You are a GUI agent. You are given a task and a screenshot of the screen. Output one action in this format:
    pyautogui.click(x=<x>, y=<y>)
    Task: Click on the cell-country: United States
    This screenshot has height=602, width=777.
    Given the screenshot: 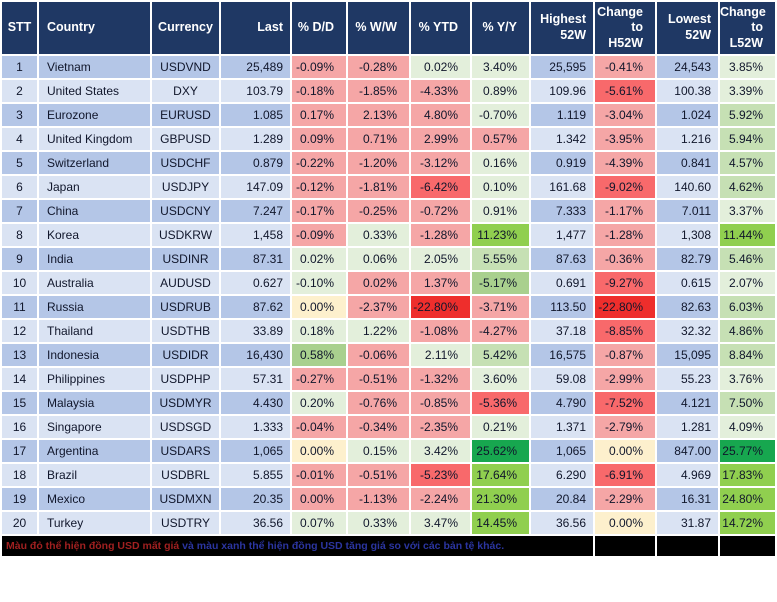 What is the action you would take?
    pyautogui.click(x=94, y=91)
    